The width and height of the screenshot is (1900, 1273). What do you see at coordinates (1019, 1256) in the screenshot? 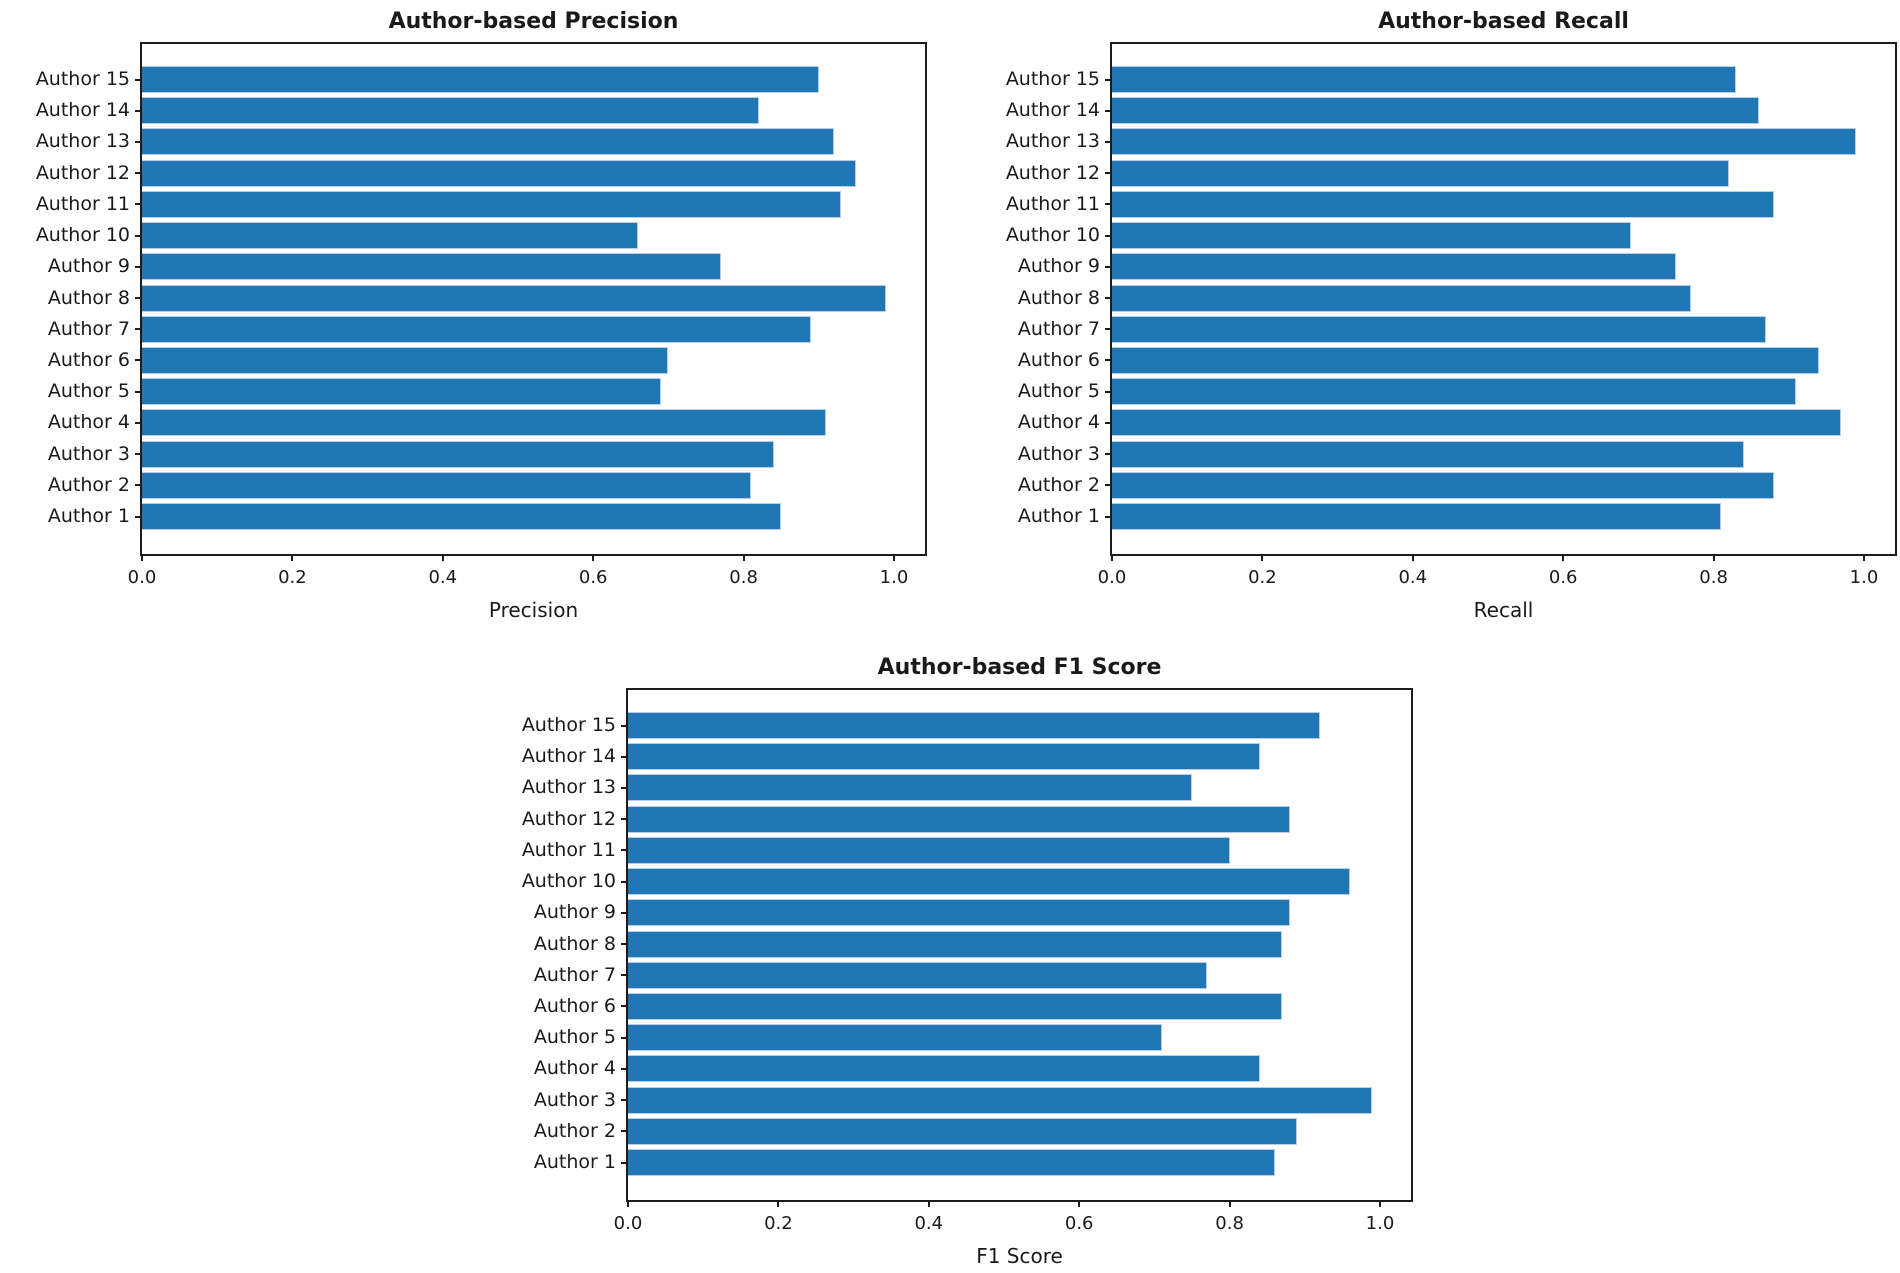
I see `f1-x-axis-label: F1 Score` at bounding box center [1019, 1256].